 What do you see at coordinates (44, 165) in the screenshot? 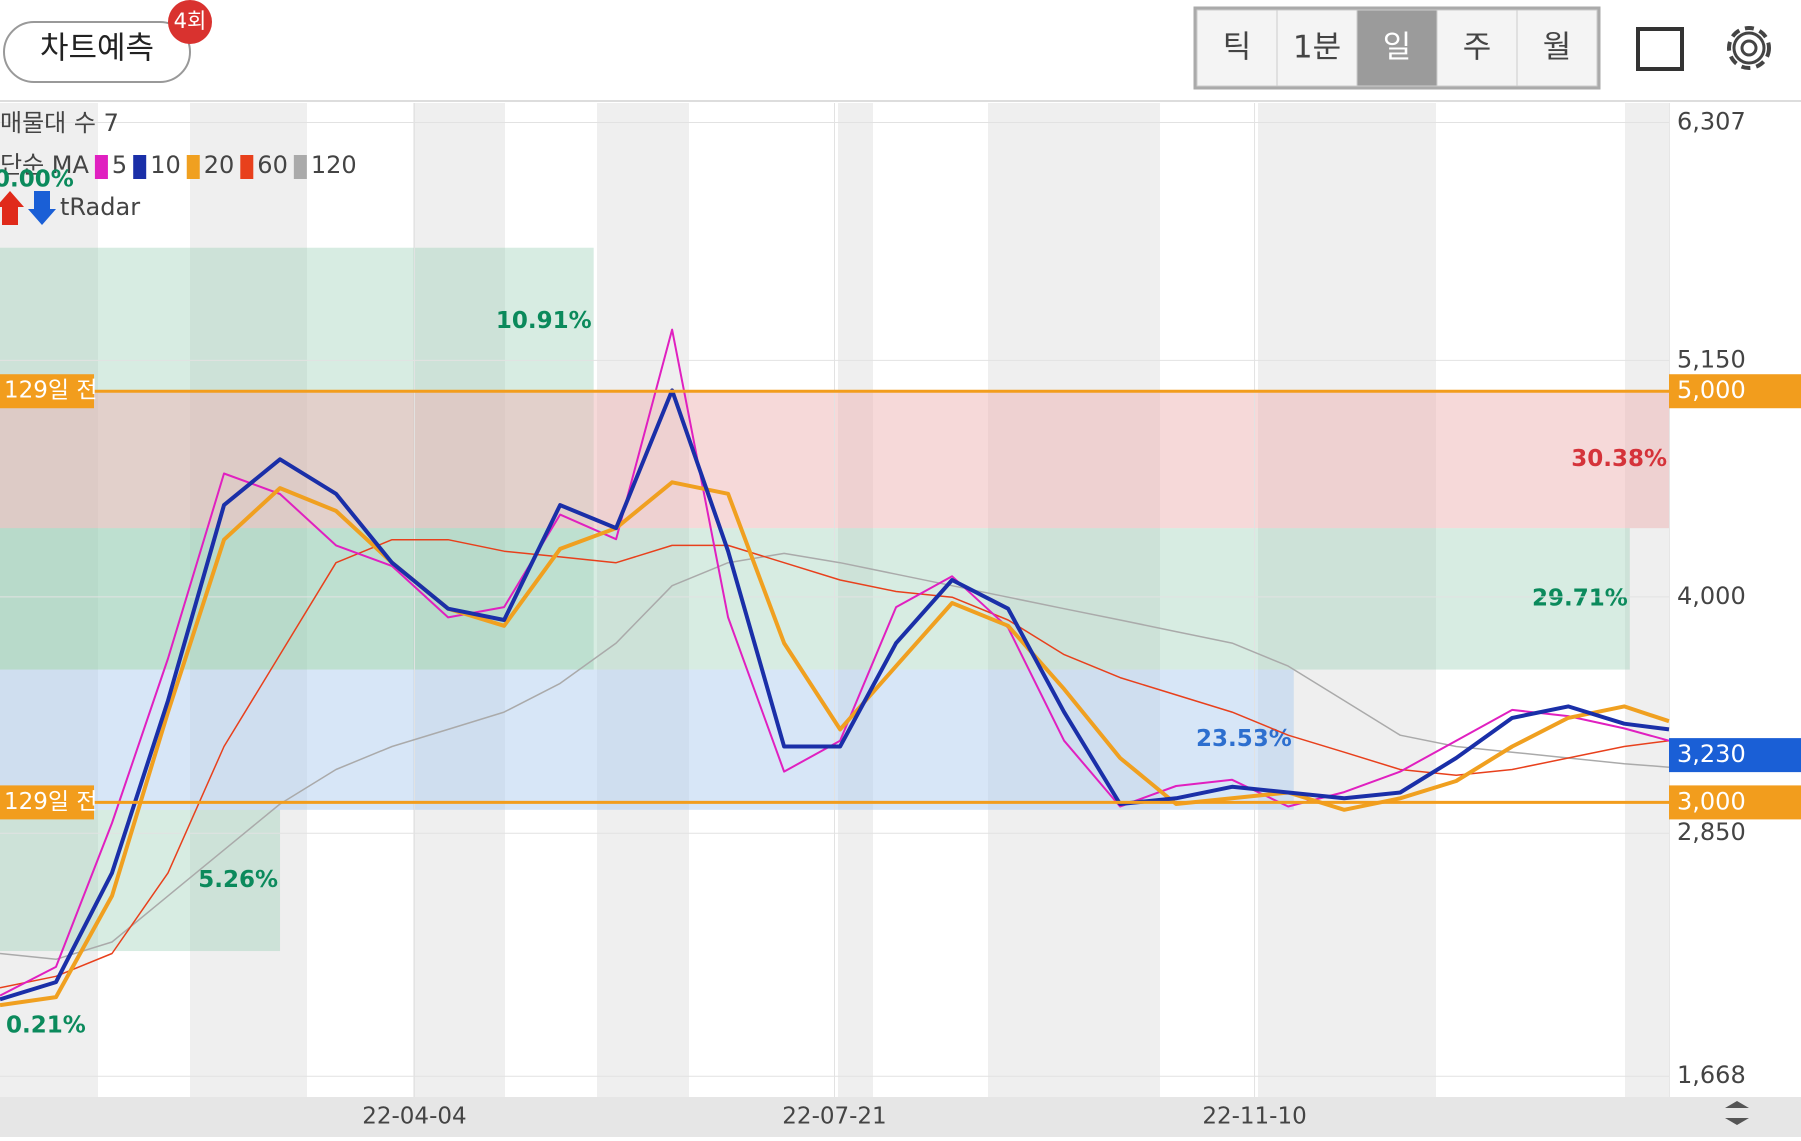
I see `ma-label: 단순 MA` at bounding box center [44, 165].